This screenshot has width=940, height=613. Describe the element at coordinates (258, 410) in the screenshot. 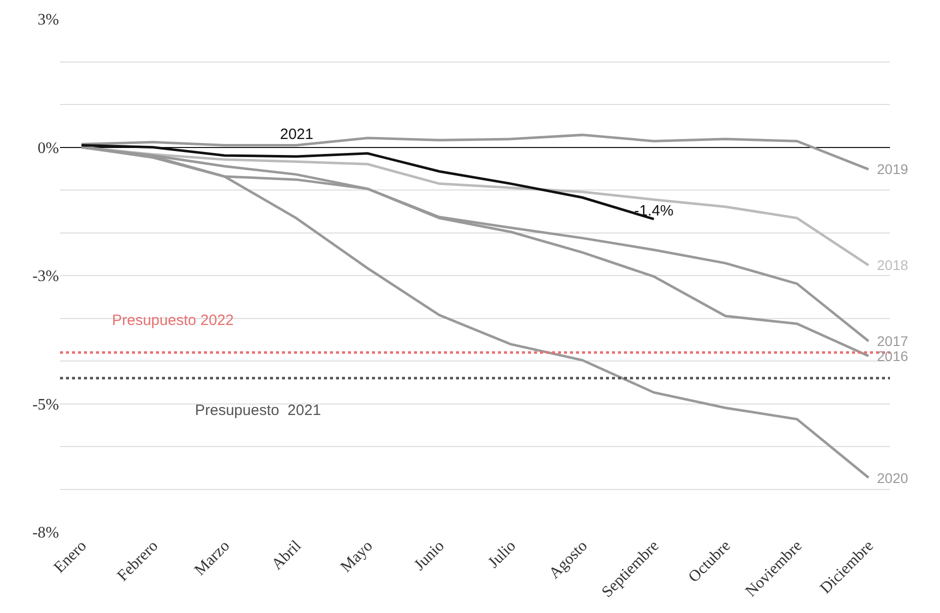

I see `ref-line-label: Presupuesto 2021` at that location.